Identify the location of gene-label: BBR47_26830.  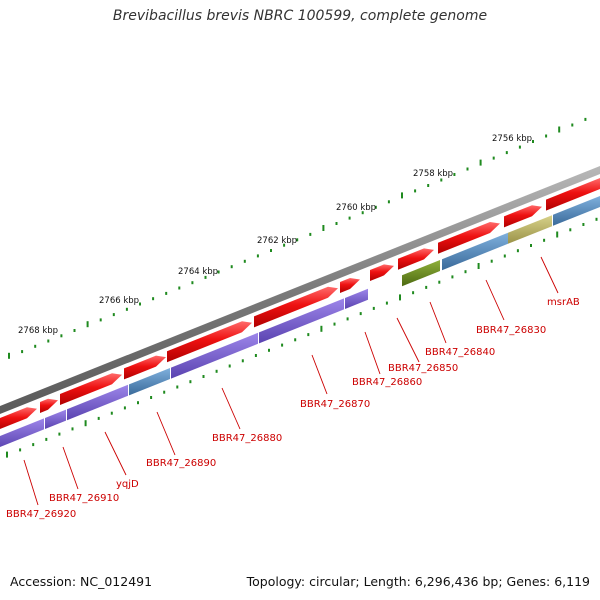
(511, 330).